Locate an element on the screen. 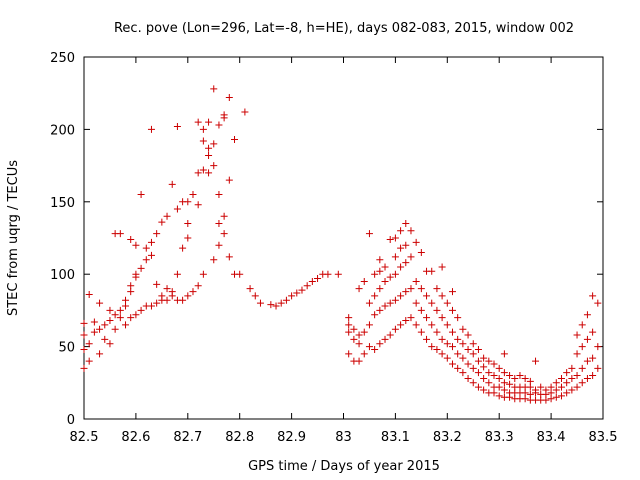 The width and height of the screenshot is (640, 480). y-tick-label: 150 is located at coordinates (62, 203).